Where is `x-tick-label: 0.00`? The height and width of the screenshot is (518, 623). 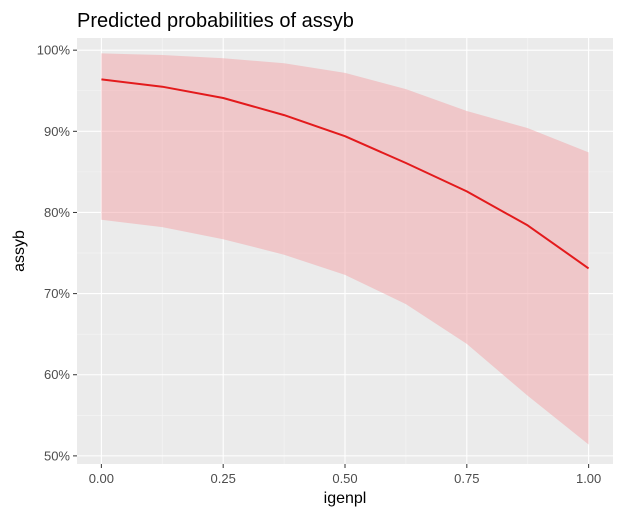
x-tick-label: 0.00 is located at coordinates (101, 478).